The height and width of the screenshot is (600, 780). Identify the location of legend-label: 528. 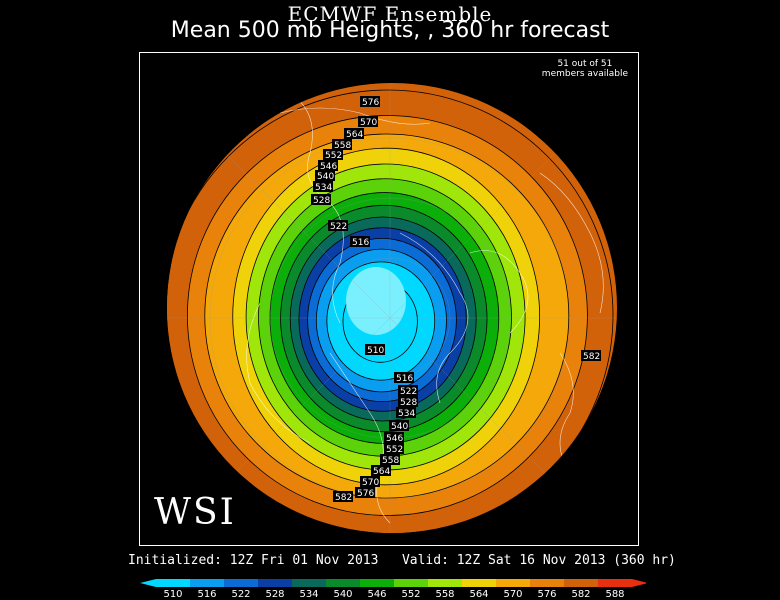
(274, 594).